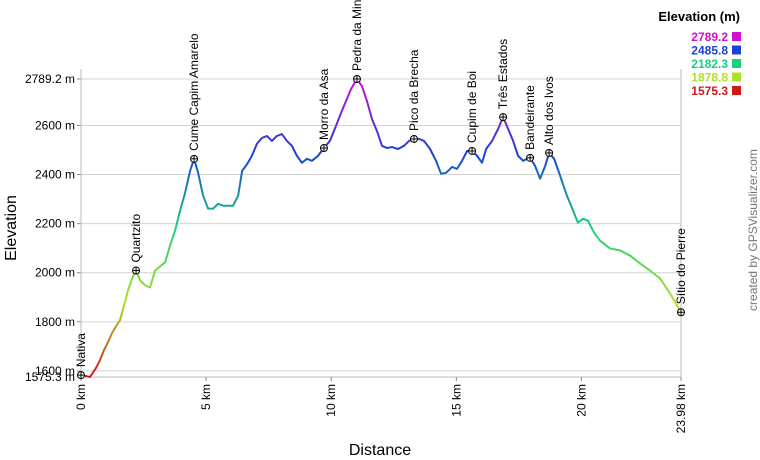  What do you see at coordinates (549, 110) in the screenshot?
I see `waypoint-label: Alto dos Ivos` at bounding box center [549, 110].